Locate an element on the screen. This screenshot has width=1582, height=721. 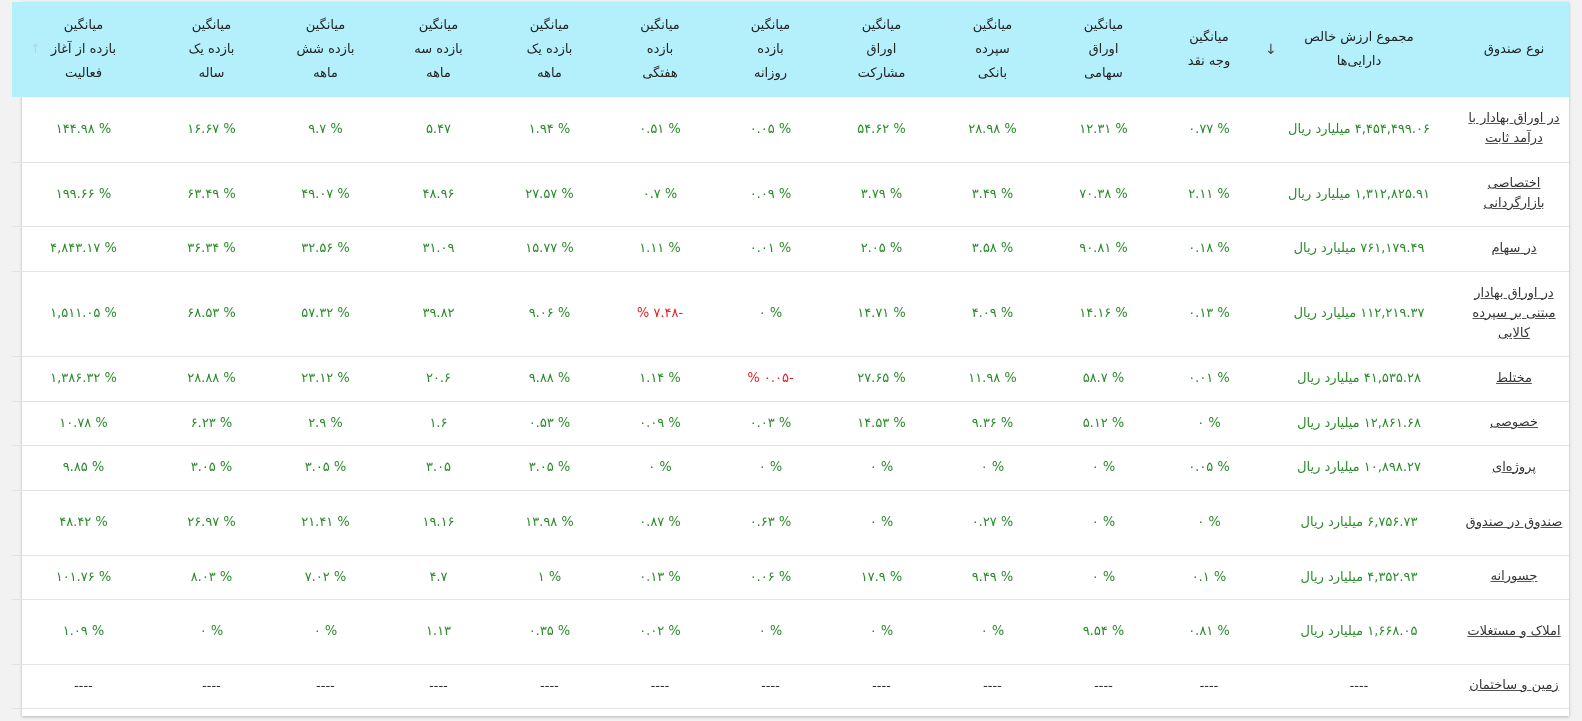
since-start-cell: % ۴,۸۴۳.۱۷ is located at coordinates (83, 249).